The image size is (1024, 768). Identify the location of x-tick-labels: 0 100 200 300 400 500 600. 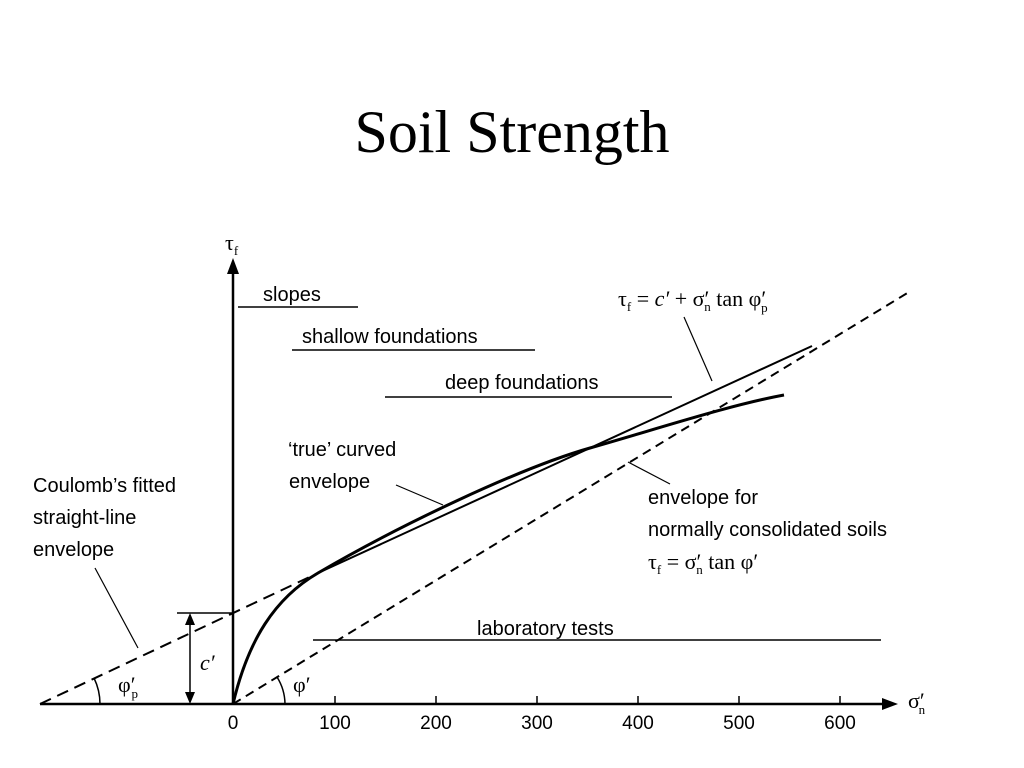
(542, 723).